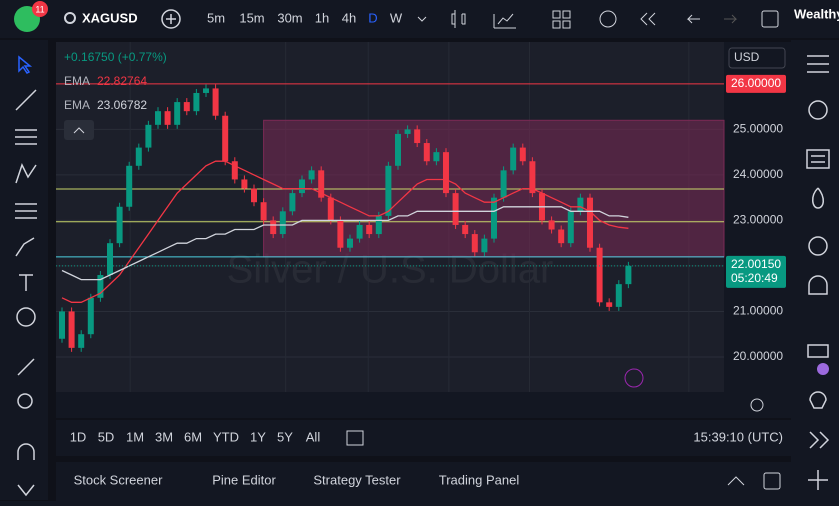 The height and width of the screenshot is (506, 839). What do you see at coordinates (357, 479) in the screenshot?
I see `panel-tab: Strategy Tester` at bounding box center [357, 479].